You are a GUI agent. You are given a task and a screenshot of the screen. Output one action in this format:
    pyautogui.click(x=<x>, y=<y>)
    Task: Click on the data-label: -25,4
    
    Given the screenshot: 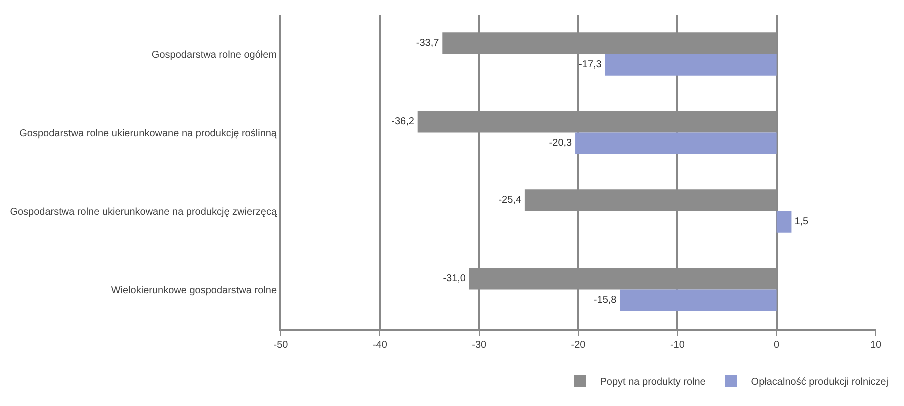 What is the action you would take?
    pyautogui.click(x=510, y=200)
    